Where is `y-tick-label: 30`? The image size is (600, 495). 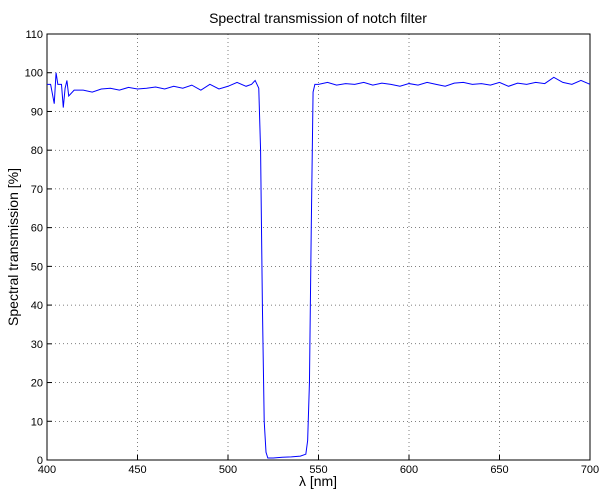 y-tick-label: 30 is located at coordinates (37, 345).